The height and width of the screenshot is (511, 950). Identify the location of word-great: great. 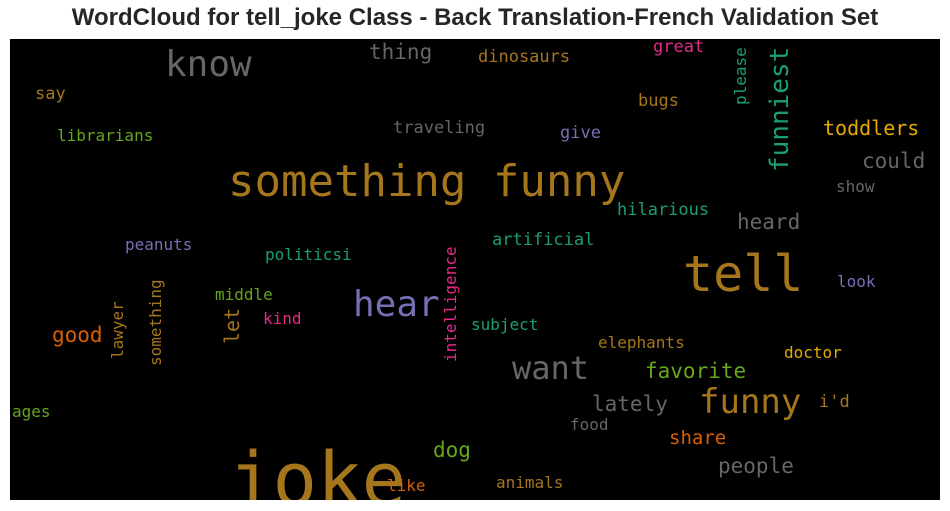
(679, 48).